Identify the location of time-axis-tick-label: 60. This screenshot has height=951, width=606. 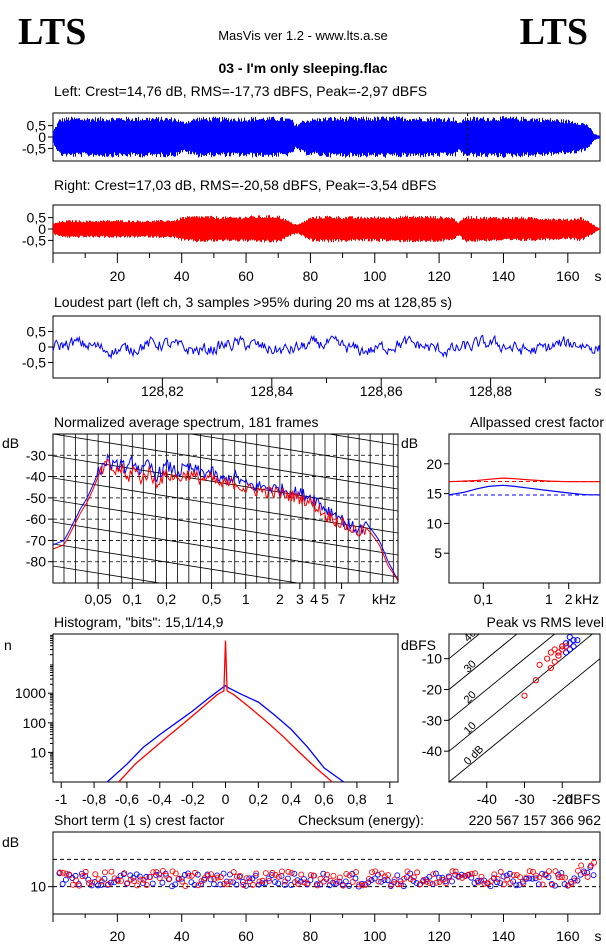
(246, 276).